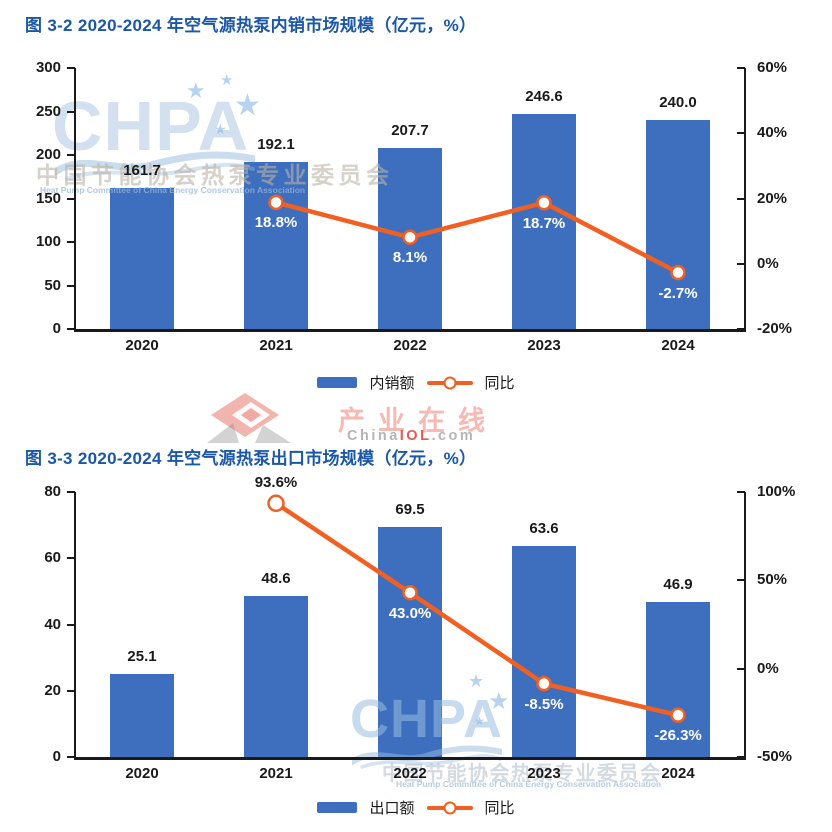  What do you see at coordinates (776, 491) in the screenshot?
I see `right-axis-tick-label: 100%` at bounding box center [776, 491].